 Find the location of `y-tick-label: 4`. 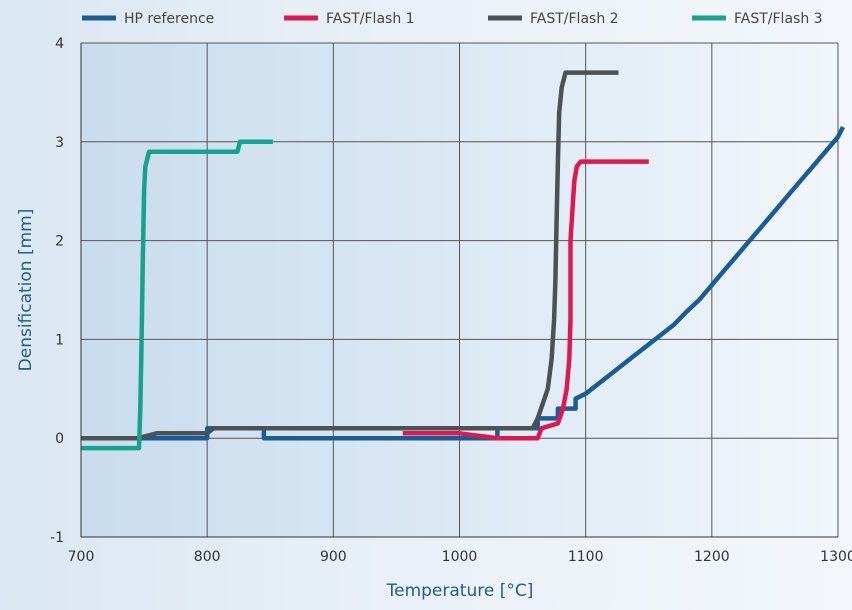

y-tick-label: 4 is located at coordinates (59, 44).